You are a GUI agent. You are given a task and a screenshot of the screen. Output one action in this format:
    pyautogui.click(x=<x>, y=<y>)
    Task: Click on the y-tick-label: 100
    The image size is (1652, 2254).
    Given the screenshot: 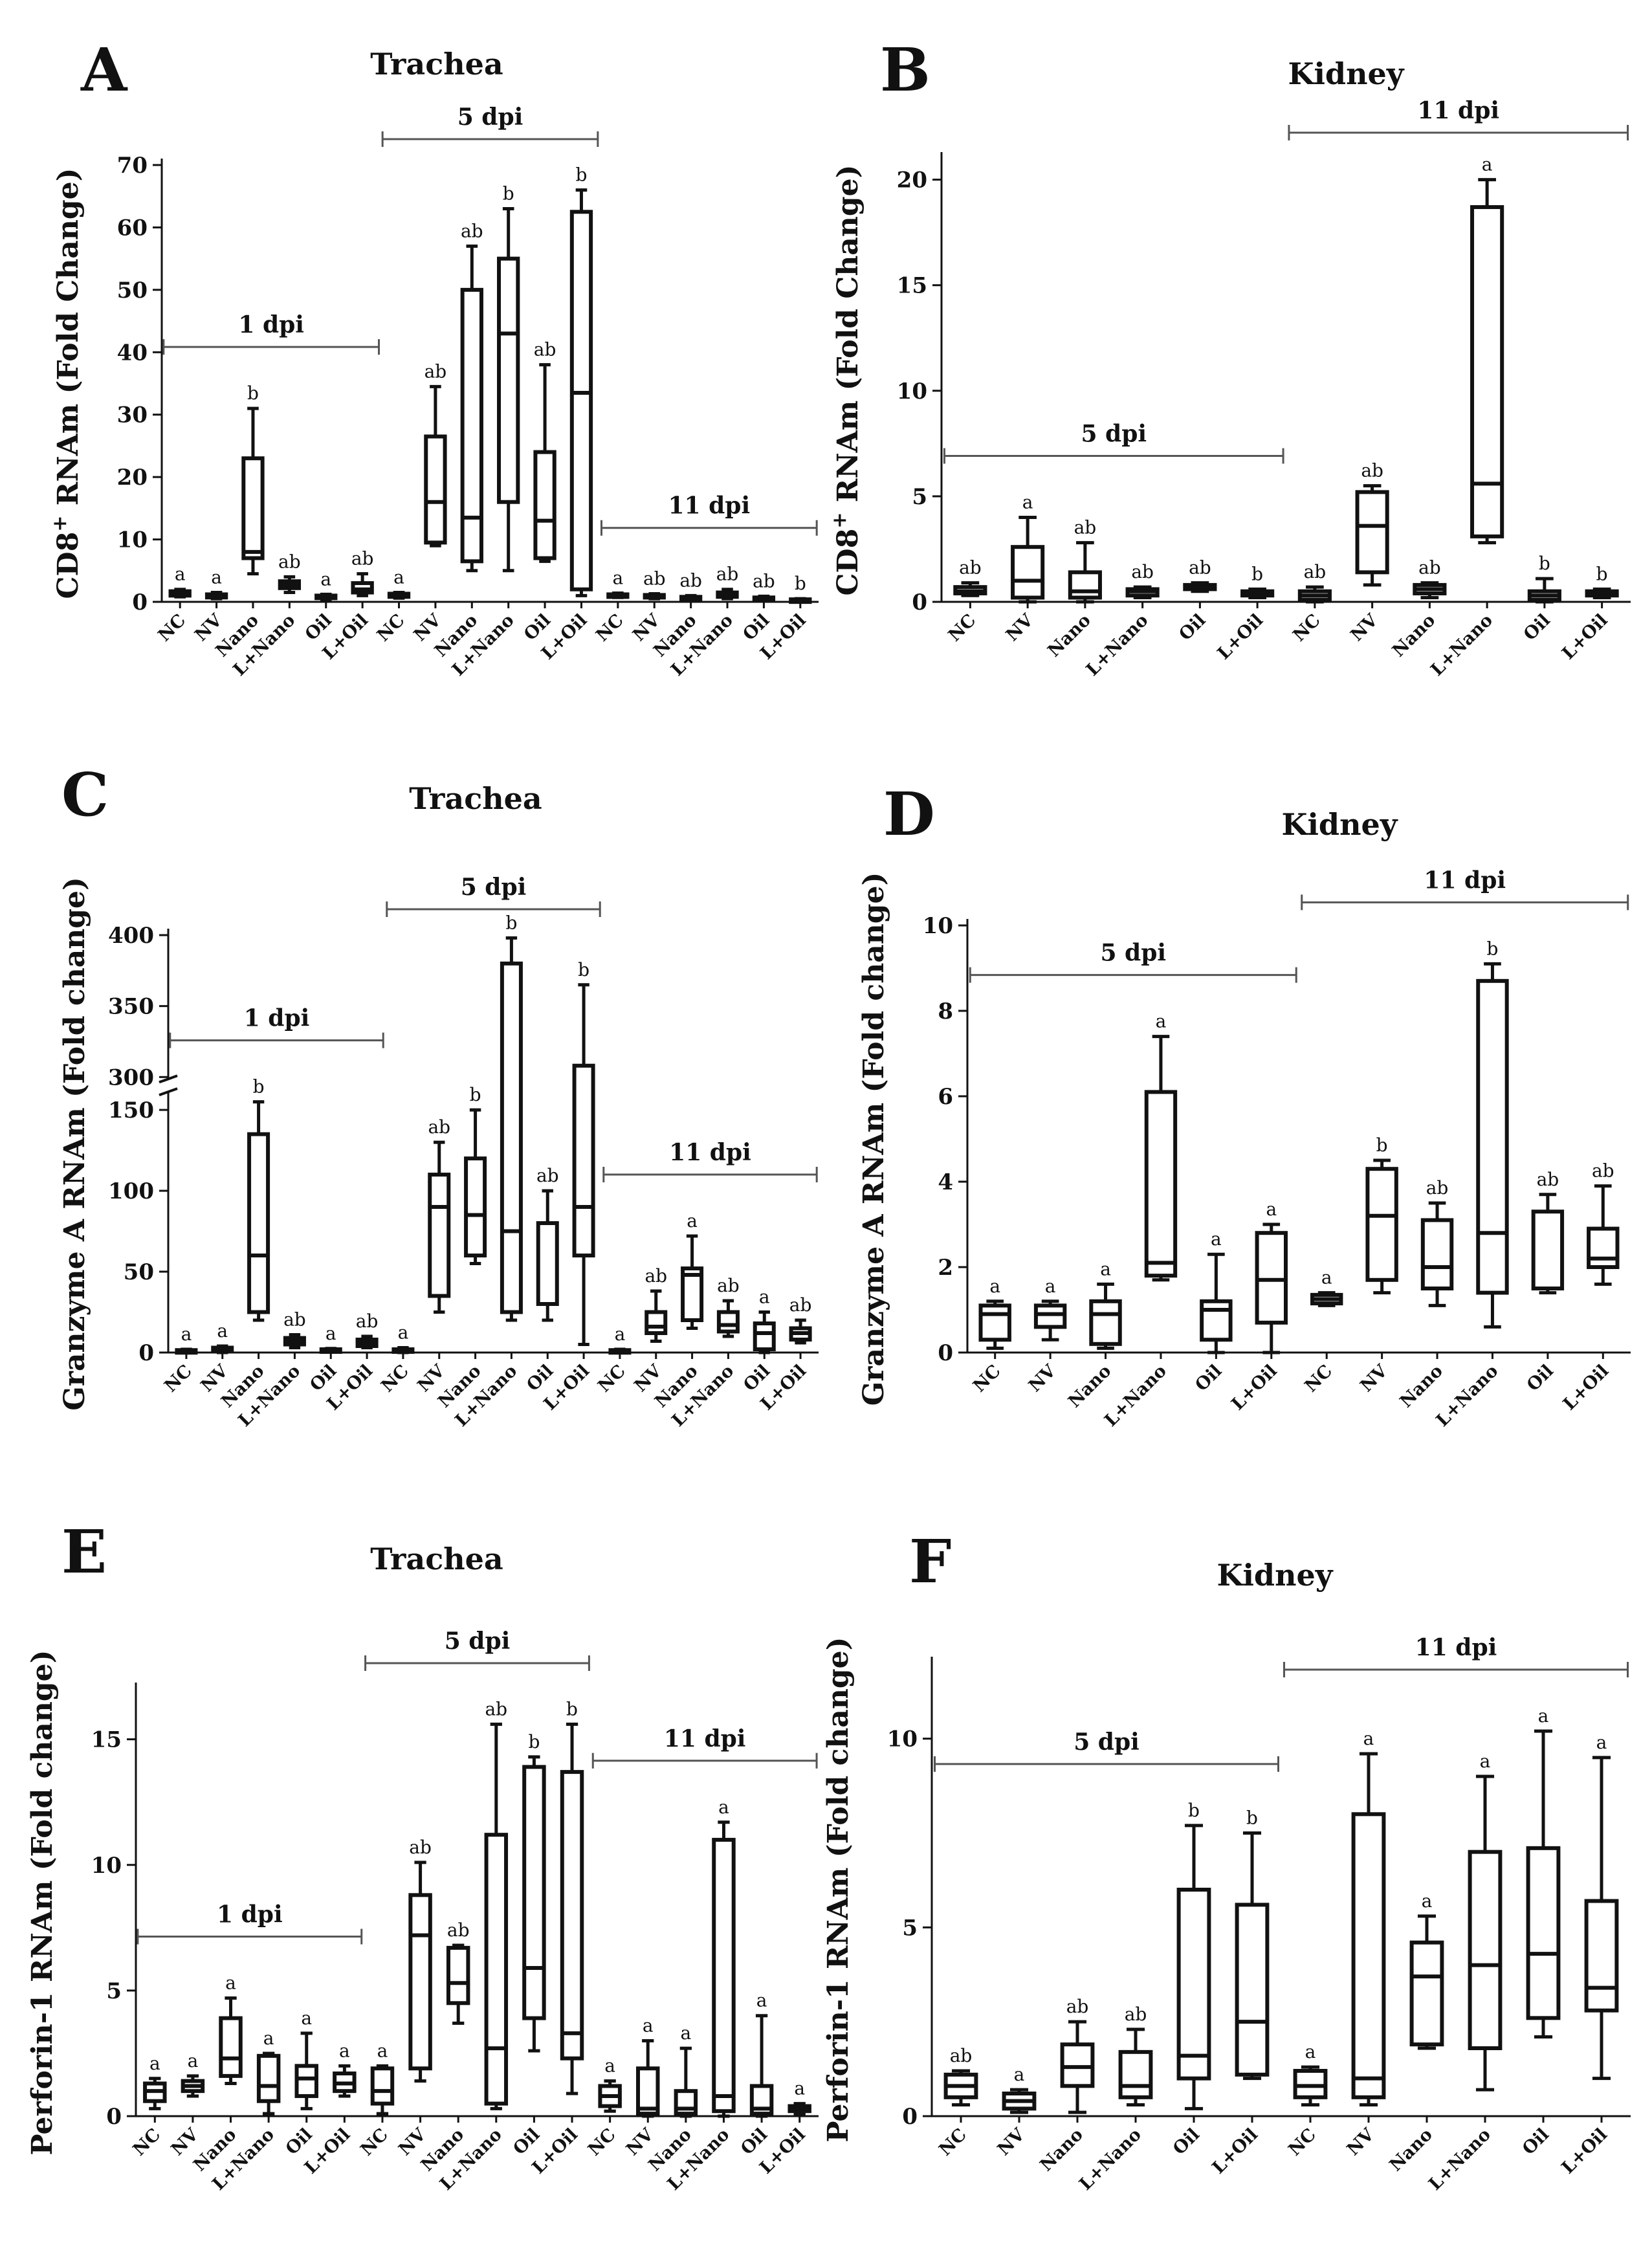 What is the action you would take?
    pyautogui.click(x=131, y=1191)
    